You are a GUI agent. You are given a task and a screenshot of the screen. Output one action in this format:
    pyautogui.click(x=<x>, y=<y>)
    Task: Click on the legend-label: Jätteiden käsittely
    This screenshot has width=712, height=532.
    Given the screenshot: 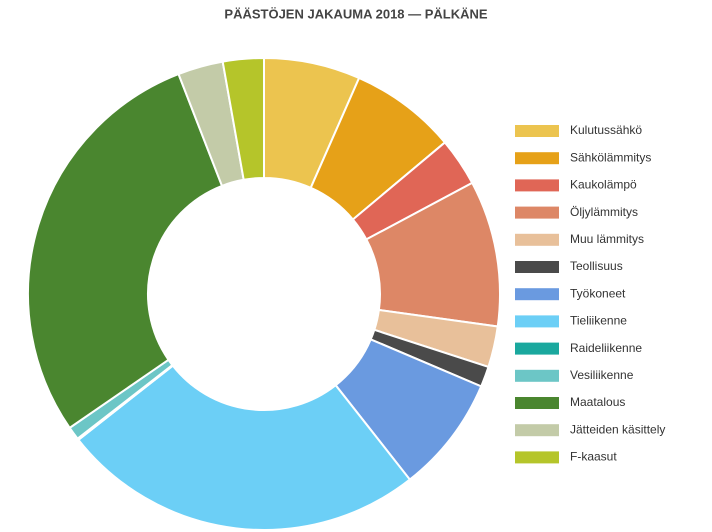 What is the action you would take?
    pyautogui.click(x=617, y=429)
    